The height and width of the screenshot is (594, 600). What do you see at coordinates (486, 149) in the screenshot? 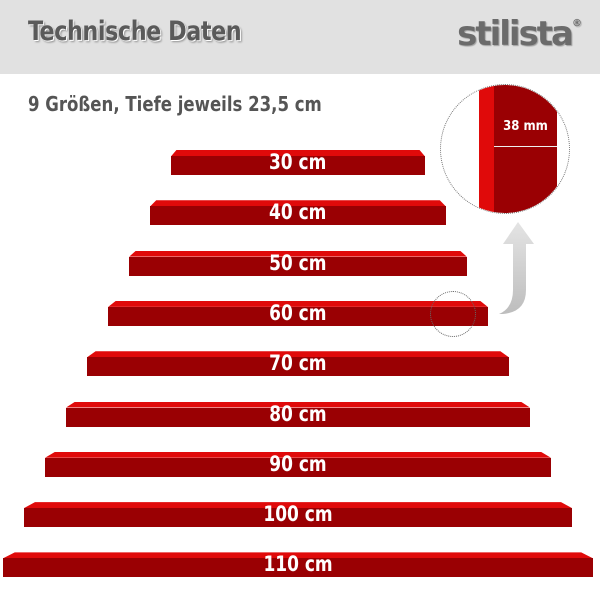
I see `shelf-front-edge` at bounding box center [486, 149].